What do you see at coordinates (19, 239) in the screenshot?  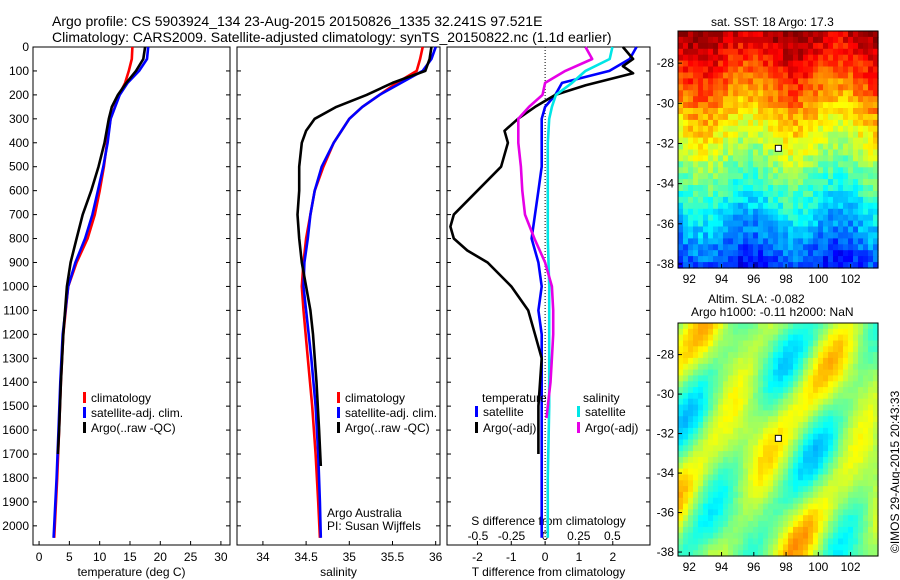 I see `y-tick-label: 800` at bounding box center [19, 239].